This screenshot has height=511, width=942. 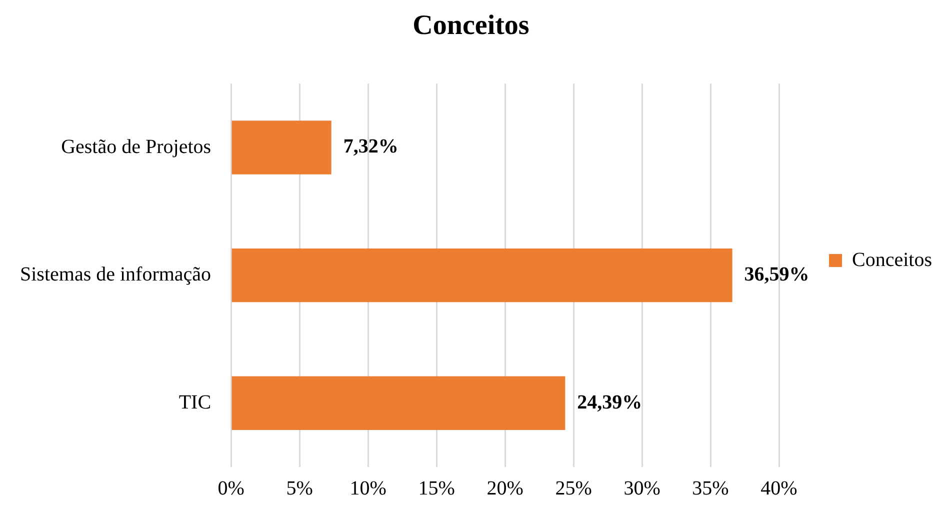 I want to click on x-tick-label: 5%, so click(x=299, y=488).